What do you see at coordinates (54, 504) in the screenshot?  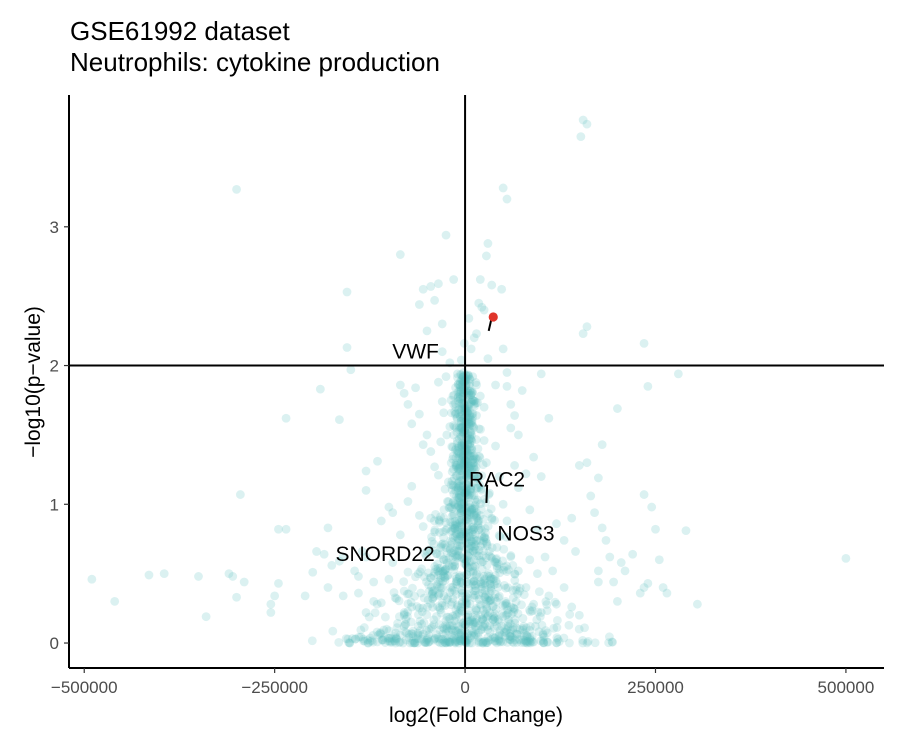 I see `y-tick-label: 1` at bounding box center [54, 504].